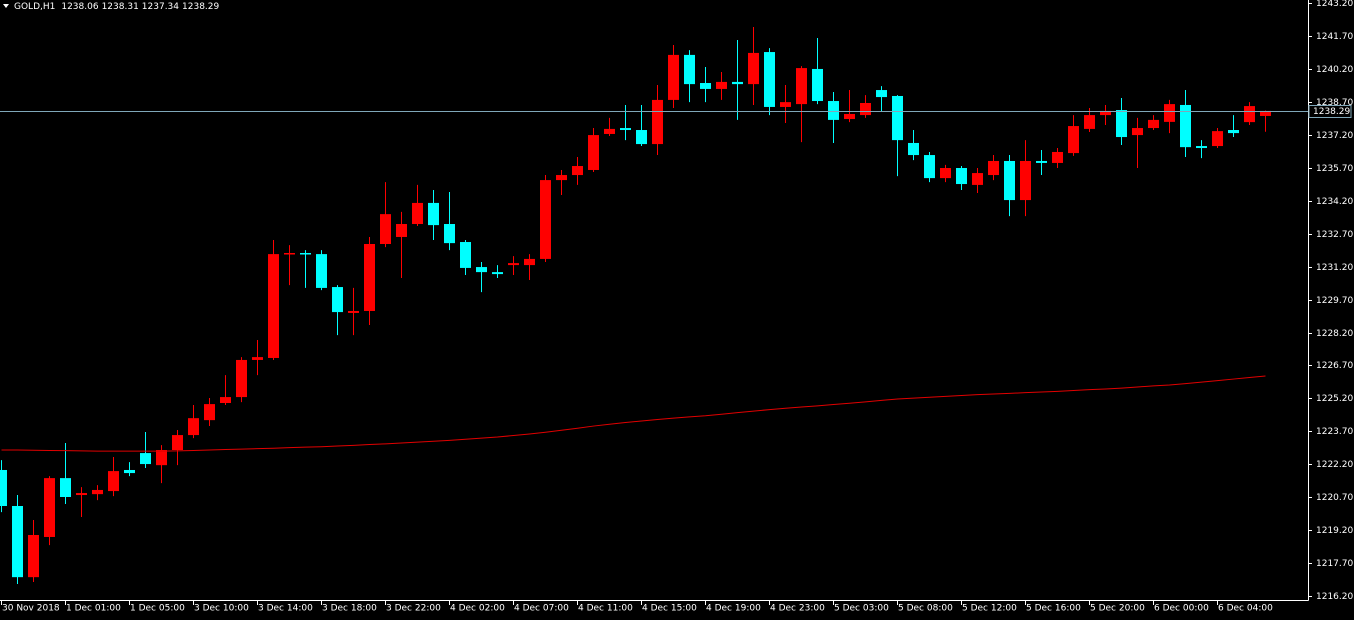 Image resolution: width=1354 pixels, height=620 pixels. Describe the element at coordinates (1334, 465) in the screenshot. I see `y-tick-label: 1222.20` at that location.